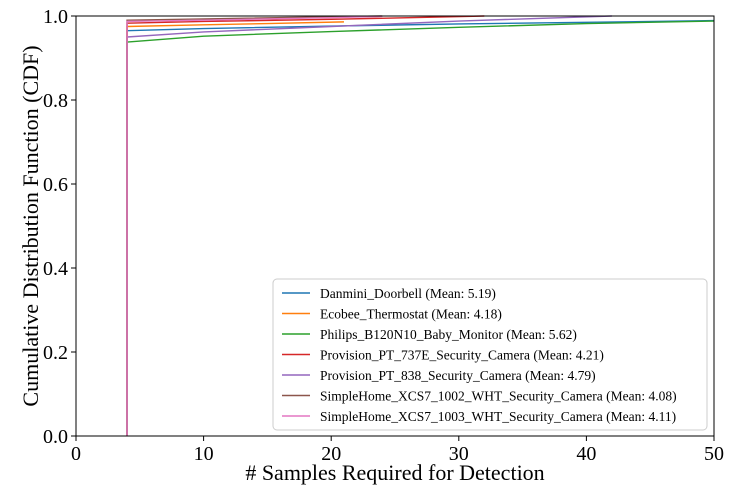  I want to click on legend-label-ecobee-thermostat: Ecobee_Thermostat (Mean: 4.18), so click(411, 314).